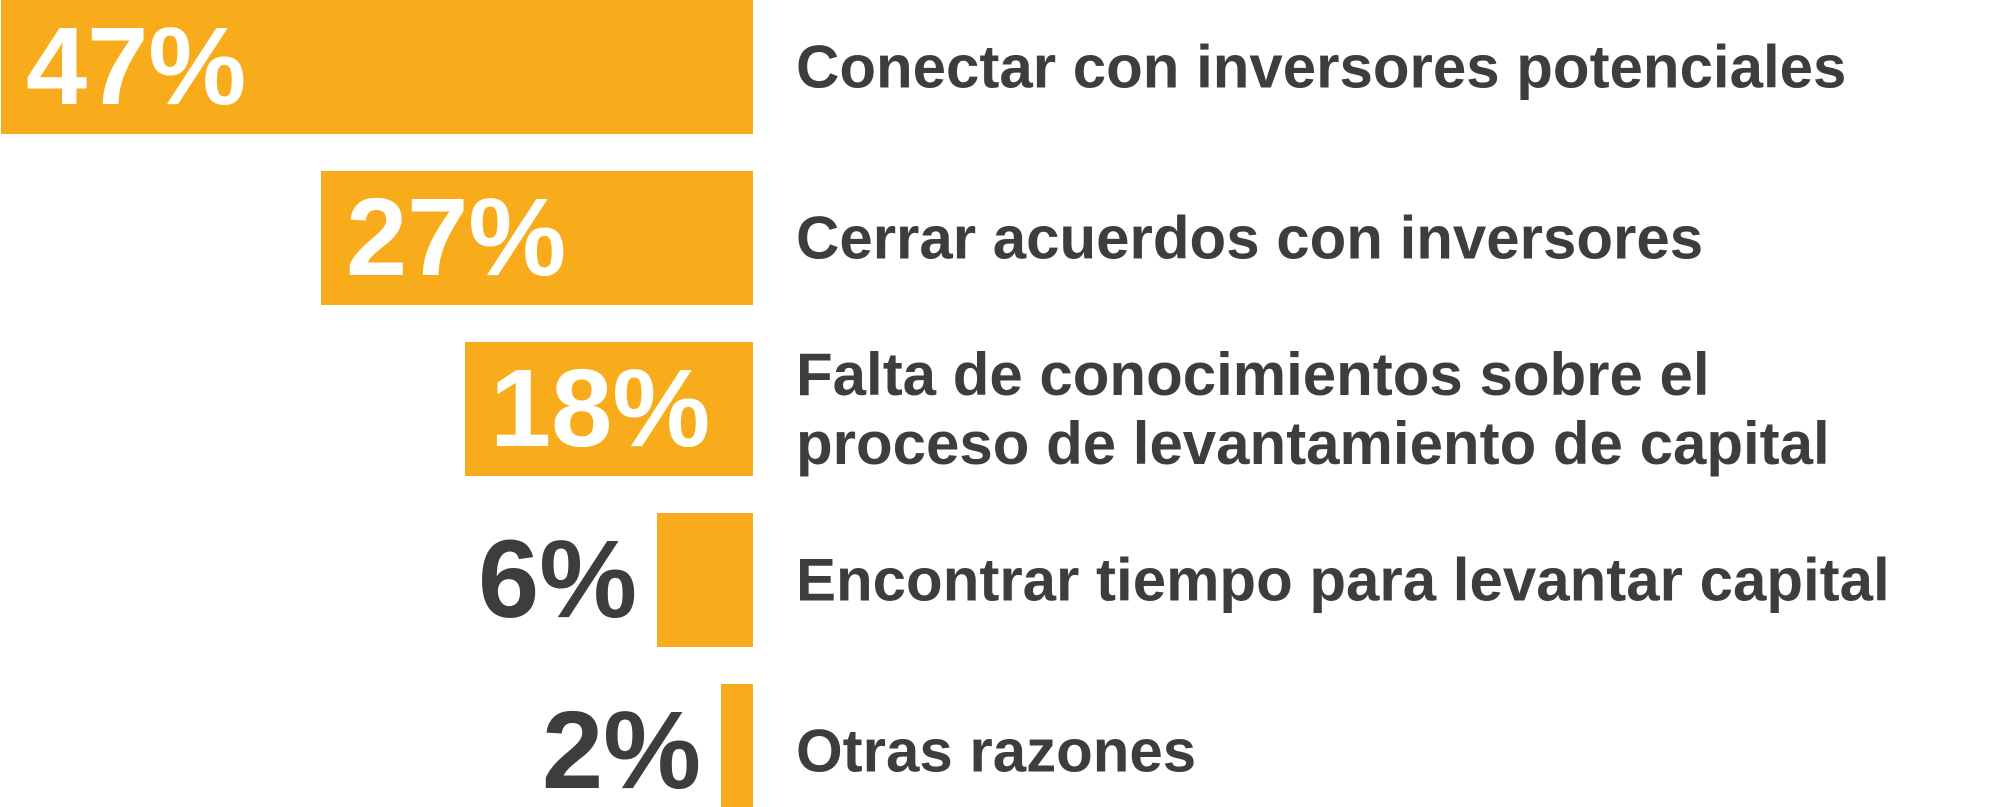  Describe the element at coordinates (136, 66) in the screenshot. I see `value-label: 47%` at that location.